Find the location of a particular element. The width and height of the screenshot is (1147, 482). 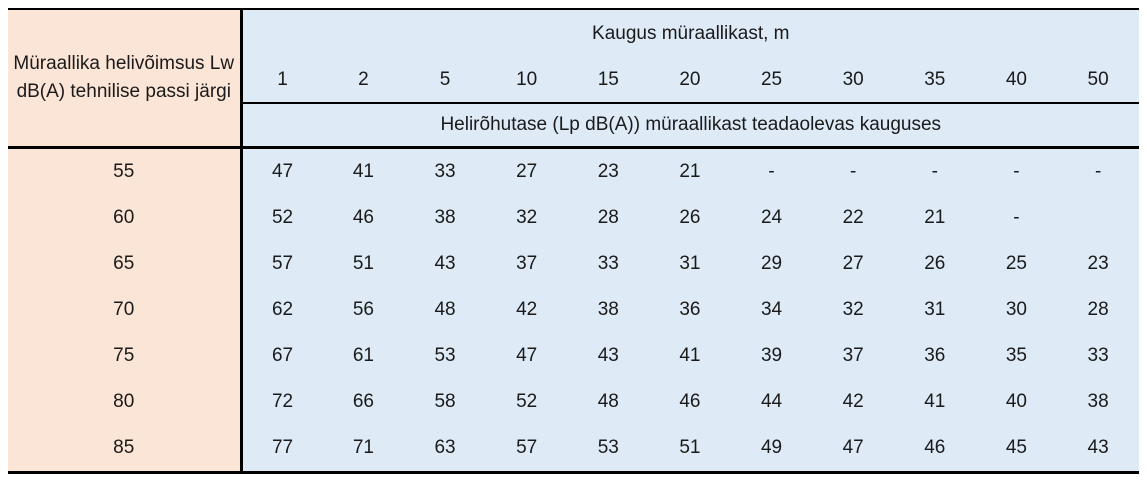

spl-value-cell: 49 is located at coordinates (771, 449).